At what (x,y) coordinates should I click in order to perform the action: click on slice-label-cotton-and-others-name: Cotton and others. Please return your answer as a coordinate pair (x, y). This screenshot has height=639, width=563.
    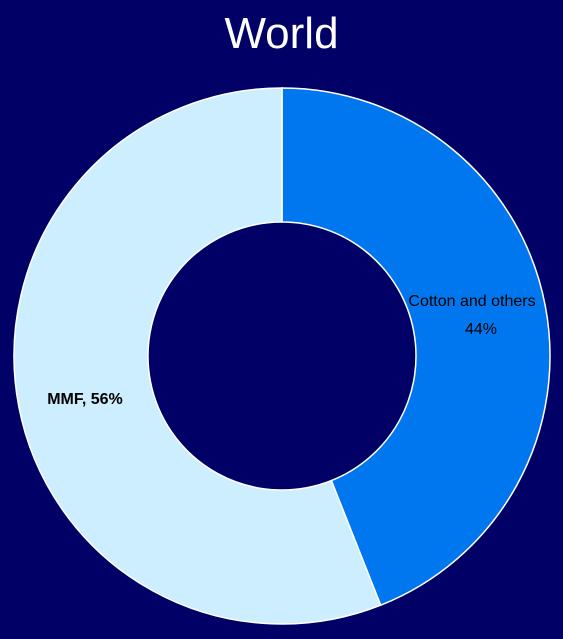
    Looking at the image, I should click on (471, 301).